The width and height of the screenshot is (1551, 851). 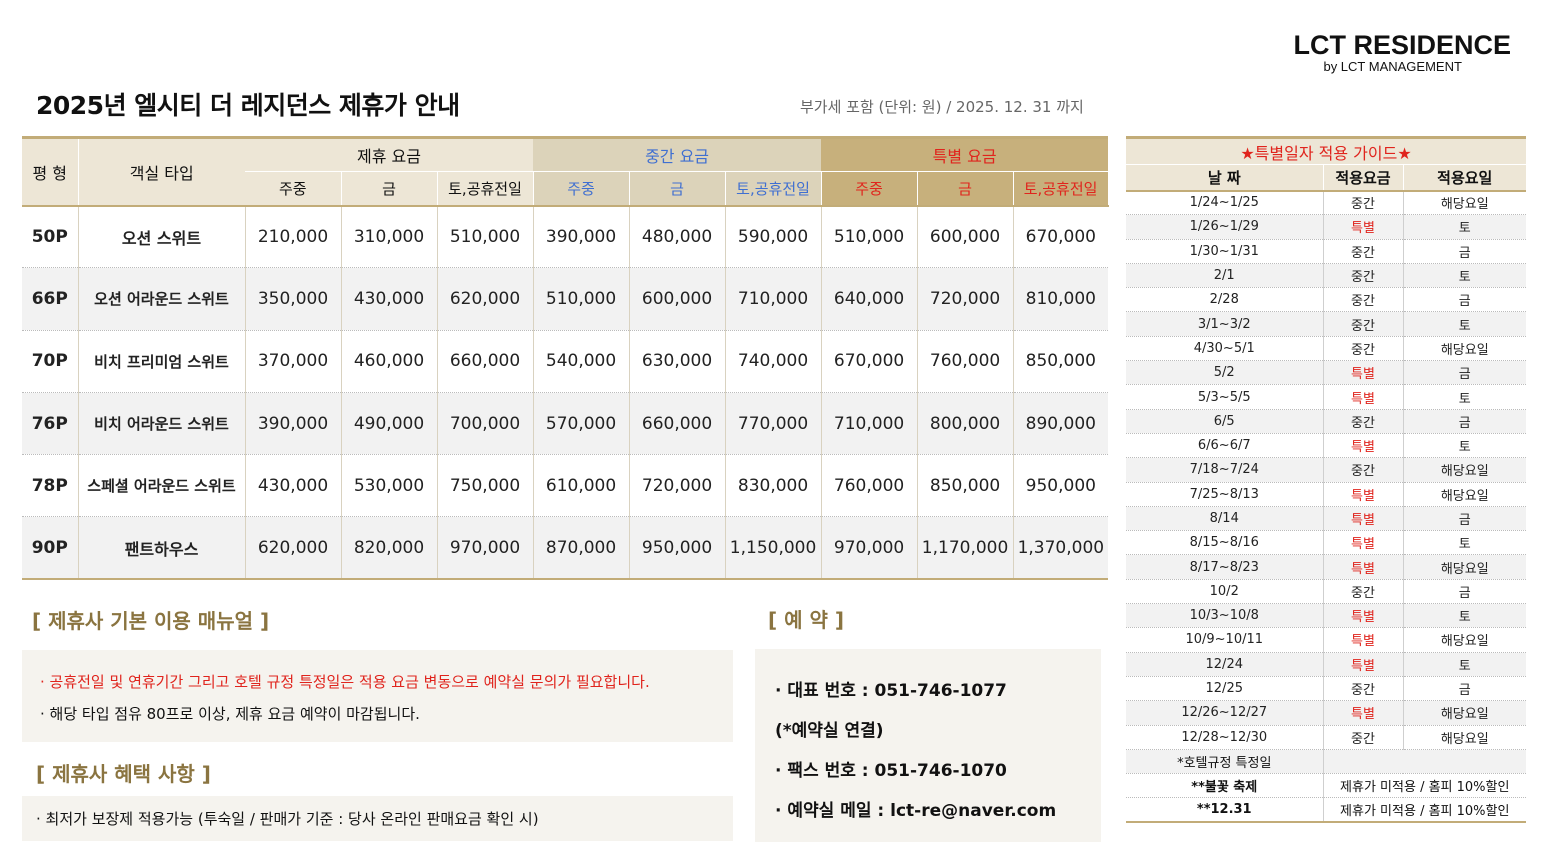 I want to click on guide-date: 8/15~8/16, so click(x=1225, y=542).